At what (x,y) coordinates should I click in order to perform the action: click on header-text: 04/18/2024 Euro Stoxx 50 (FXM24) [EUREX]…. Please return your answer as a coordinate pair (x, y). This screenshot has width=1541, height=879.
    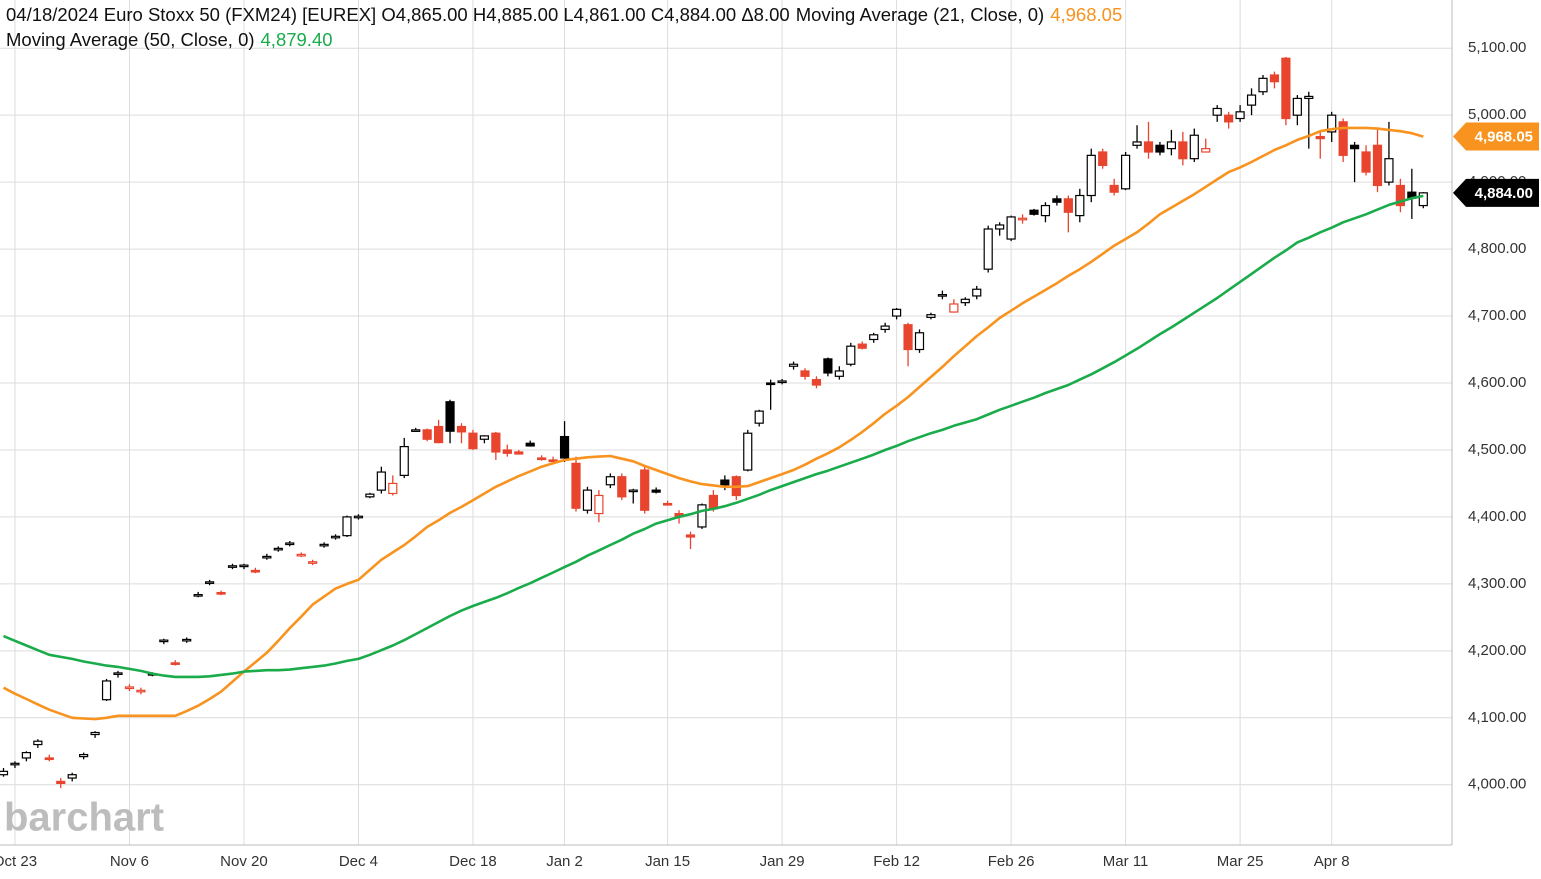
    Looking at the image, I should click on (398, 14).